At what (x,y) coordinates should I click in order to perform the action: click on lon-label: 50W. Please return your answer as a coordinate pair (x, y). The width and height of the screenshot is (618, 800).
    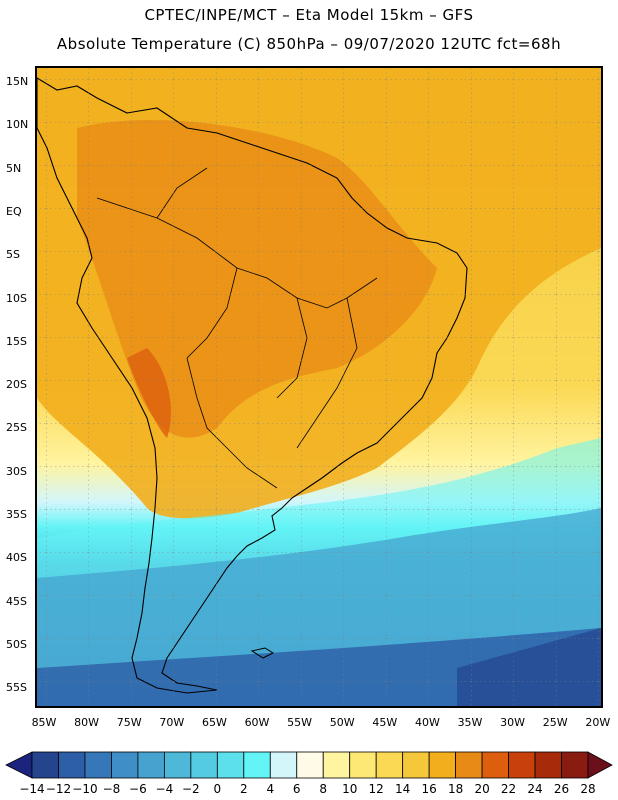
    Looking at the image, I should click on (342, 722).